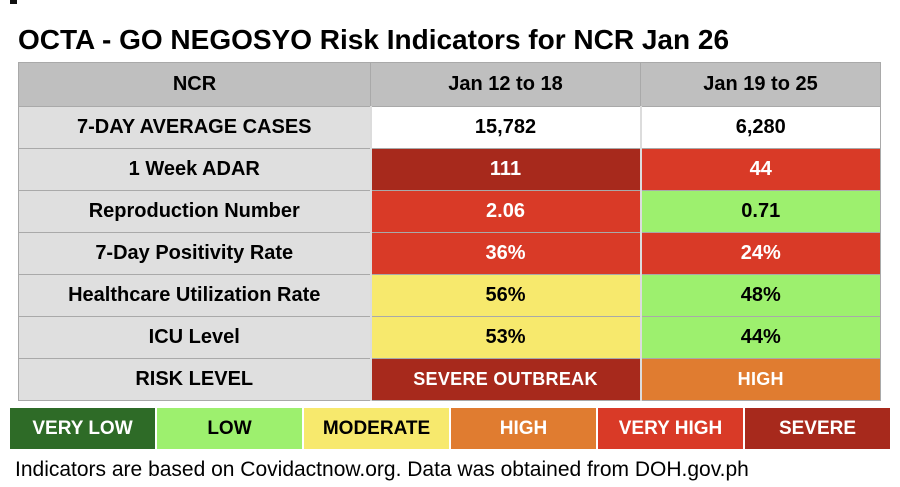  Describe the element at coordinates (760, 211) in the screenshot. I see `value-cell-week2: 0.71` at that location.